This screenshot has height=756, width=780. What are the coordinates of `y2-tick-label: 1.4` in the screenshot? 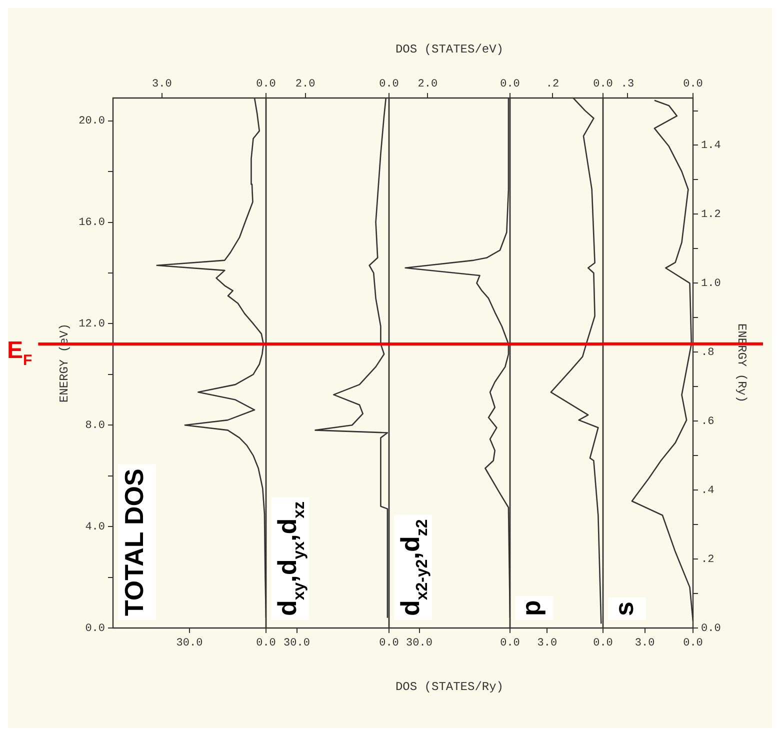 It's located at (711, 146).